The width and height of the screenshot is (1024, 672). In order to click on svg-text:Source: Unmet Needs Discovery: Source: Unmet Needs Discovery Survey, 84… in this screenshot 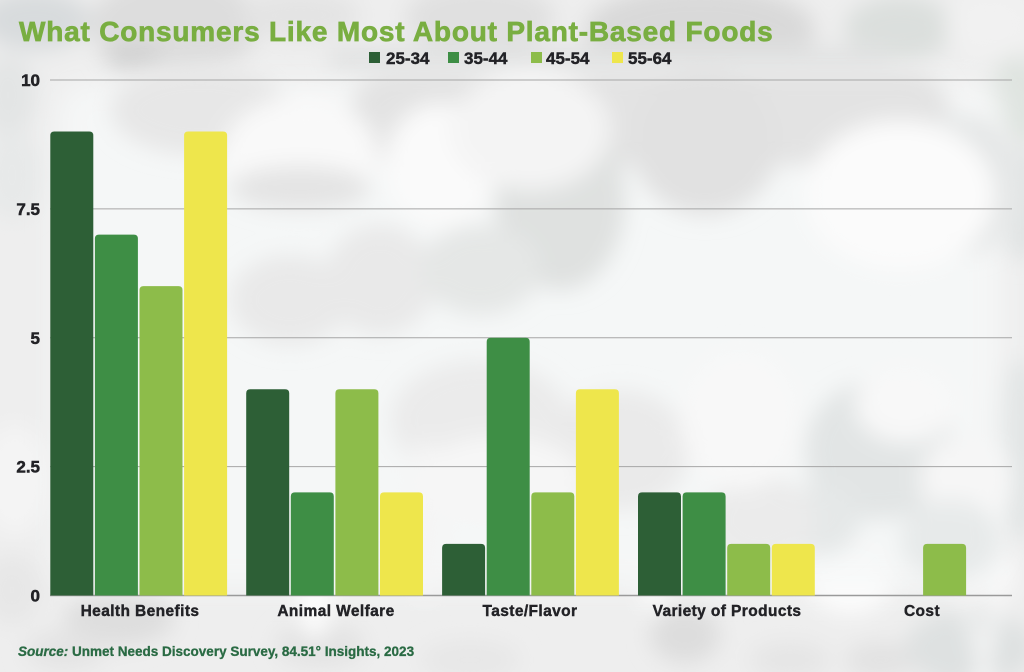, I will do `click(216, 651)`.